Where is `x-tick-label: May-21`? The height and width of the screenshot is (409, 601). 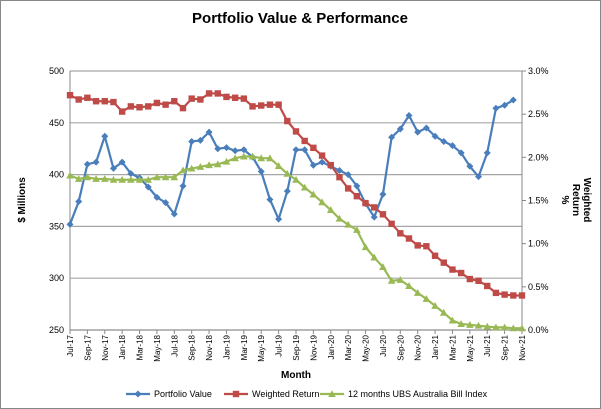 x-tick-label: May-21 is located at coordinates (470, 347).